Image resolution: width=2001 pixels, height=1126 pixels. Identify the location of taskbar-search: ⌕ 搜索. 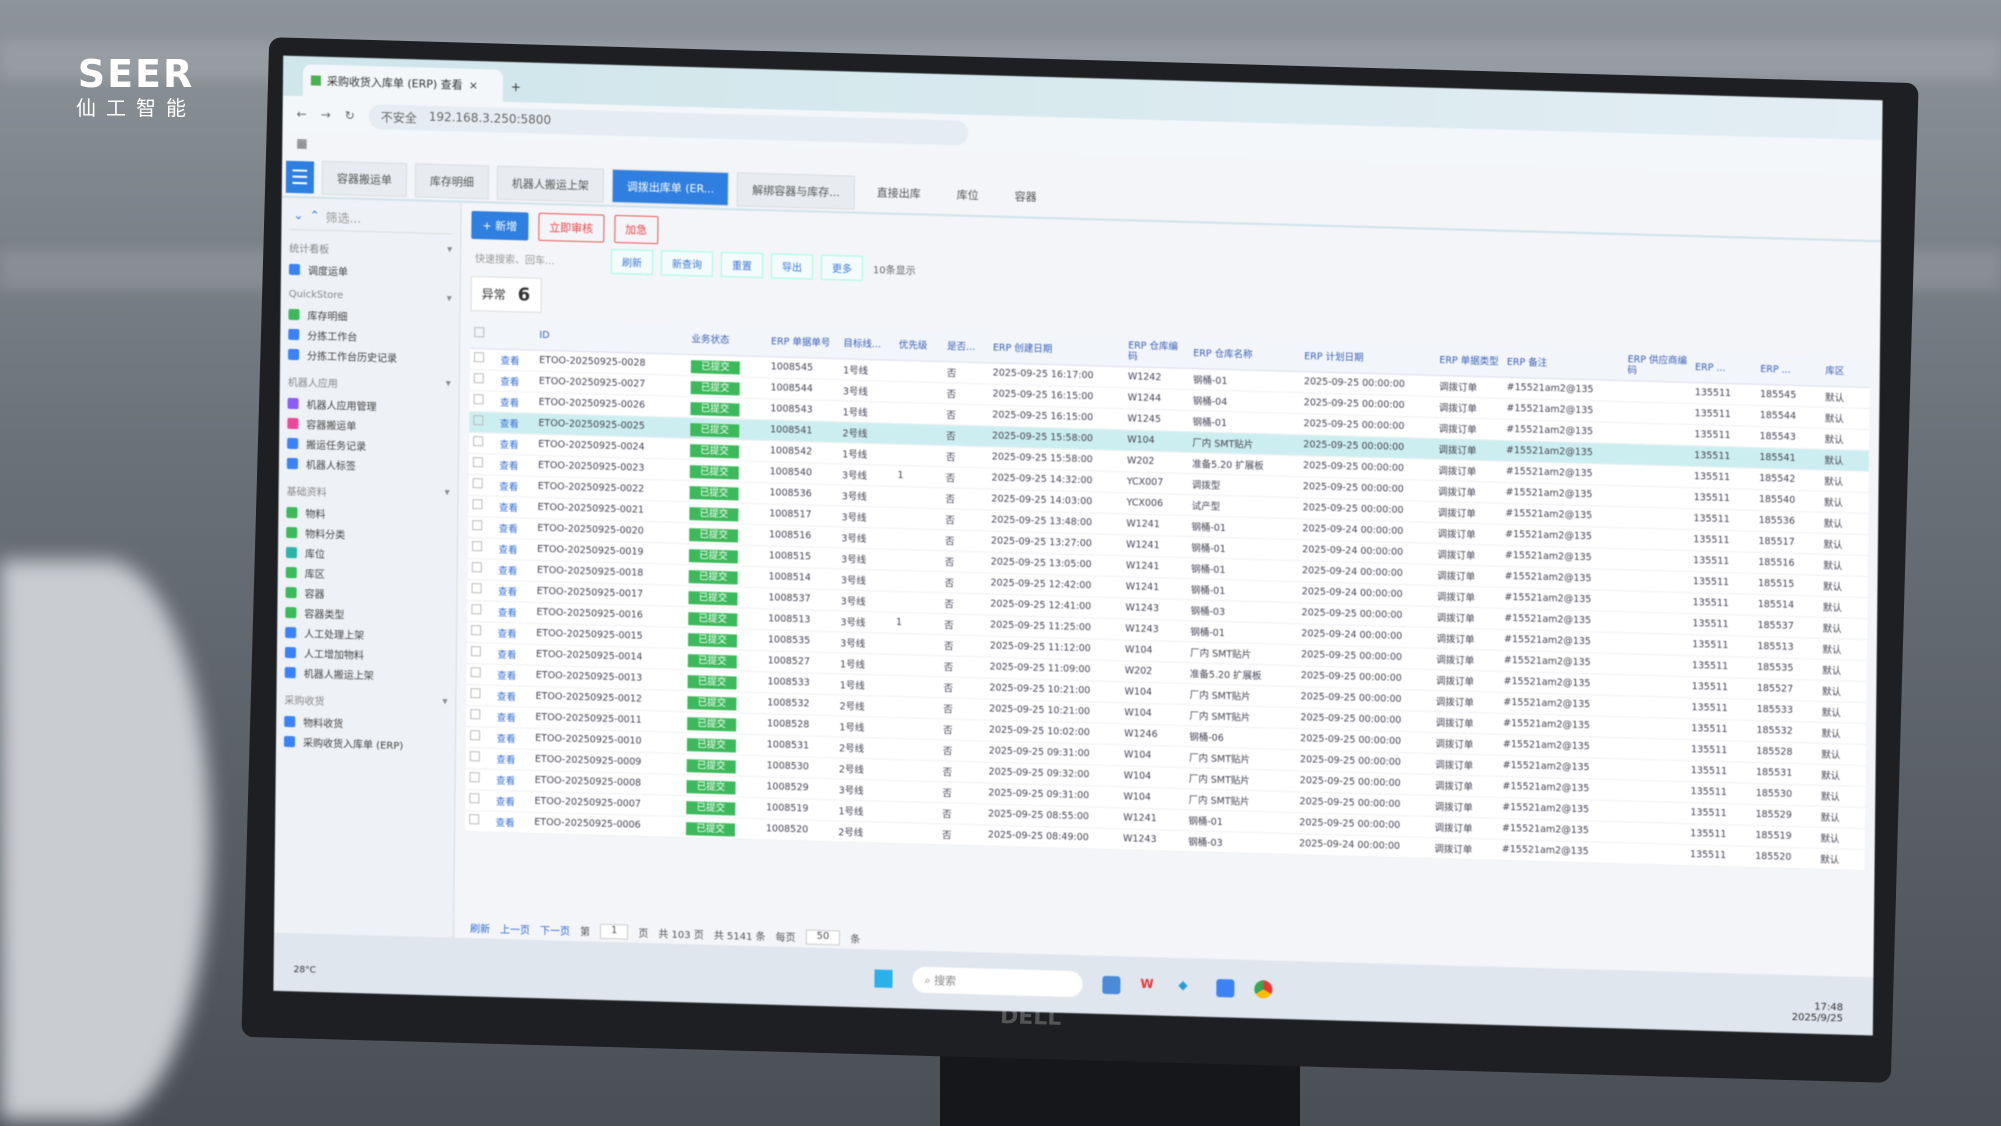
(997, 982).